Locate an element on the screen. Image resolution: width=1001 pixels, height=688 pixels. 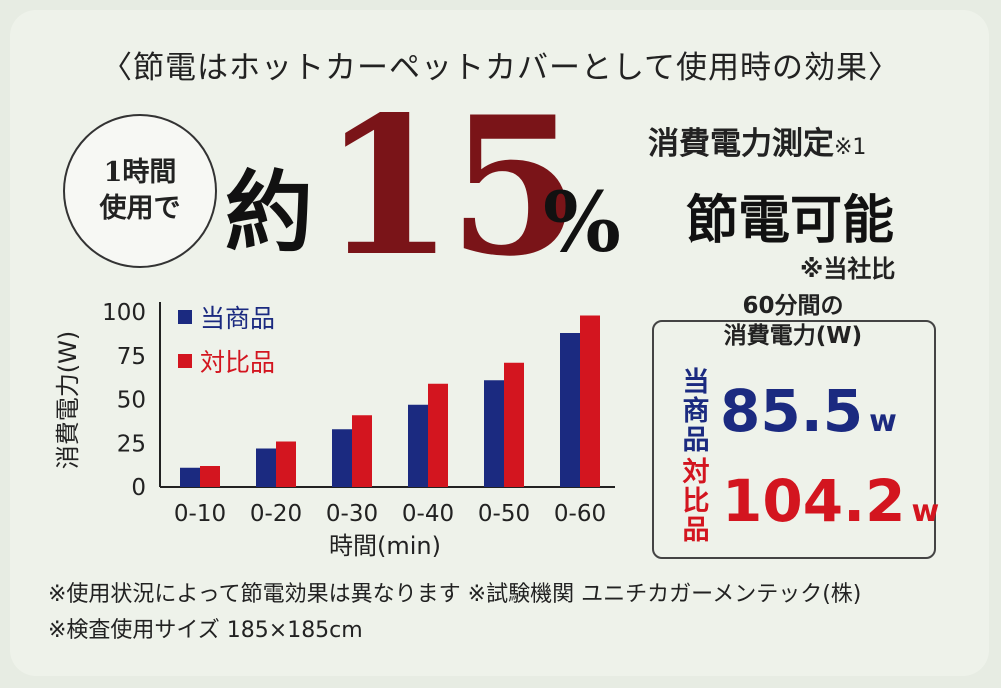
product-value-unit: w is located at coordinates (883, 421).